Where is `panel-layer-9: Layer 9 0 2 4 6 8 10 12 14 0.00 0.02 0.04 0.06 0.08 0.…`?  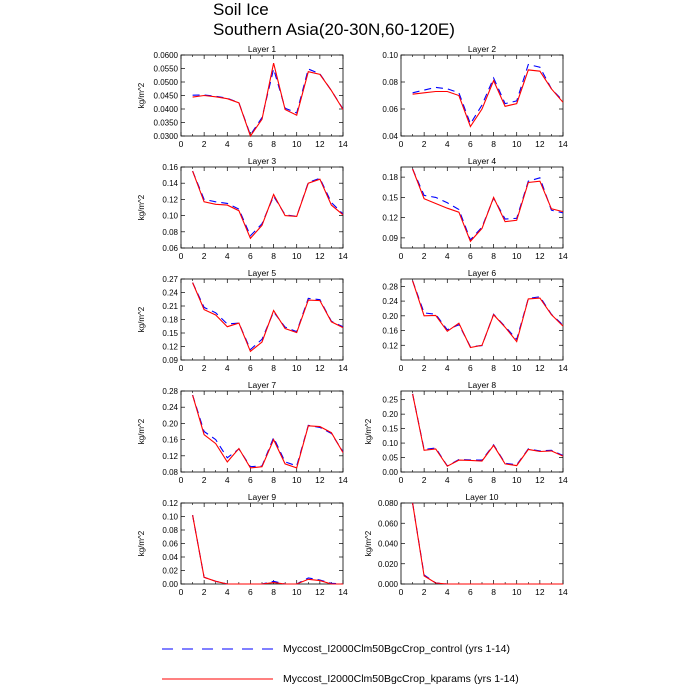 panel-layer-9: Layer 9 0 2 4 6 8 10 12 14 0.00 0.02 0.04 0.06 0.08 0.… is located at coordinates (242, 544).